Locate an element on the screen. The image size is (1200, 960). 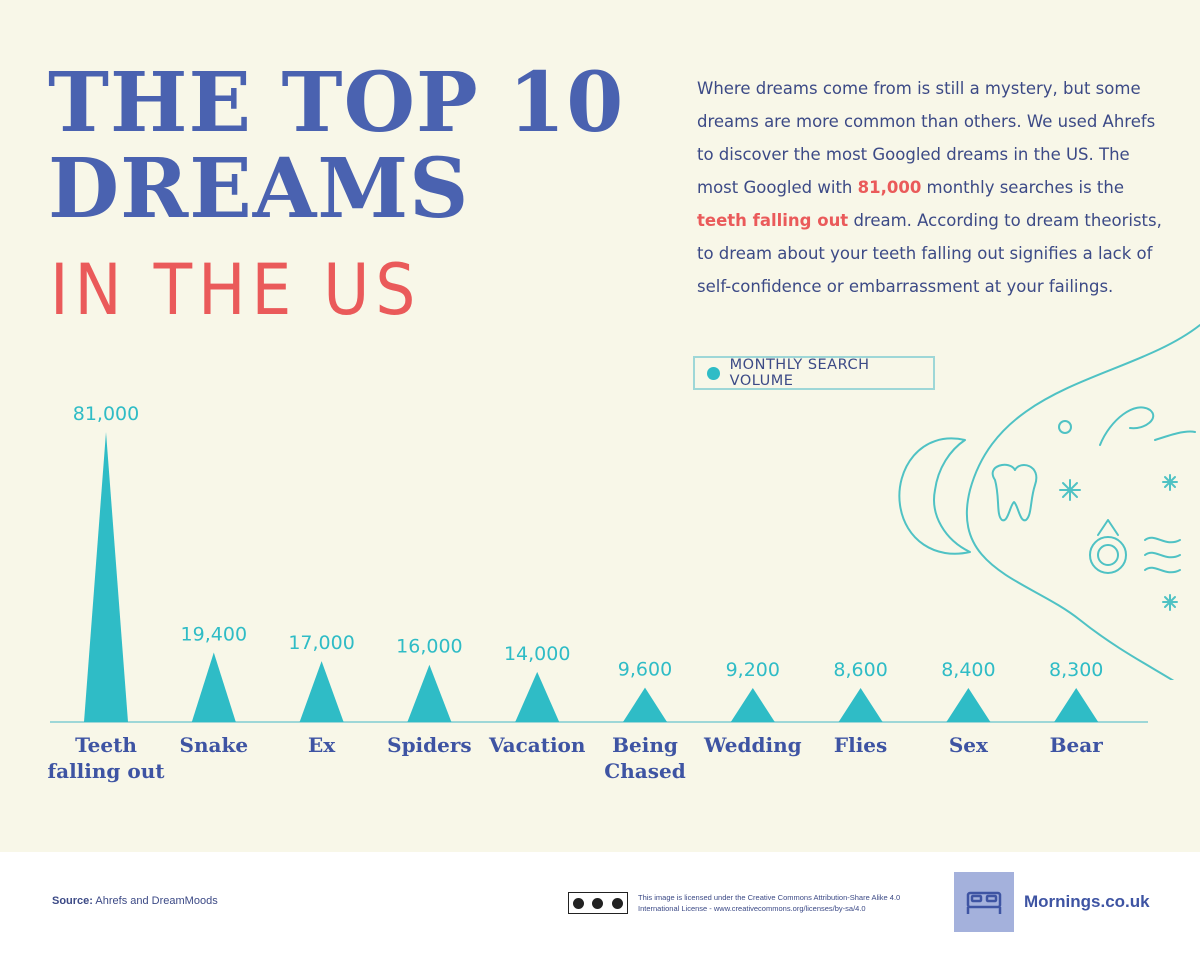
data-label: 17,000 is located at coordinates (321, 643).